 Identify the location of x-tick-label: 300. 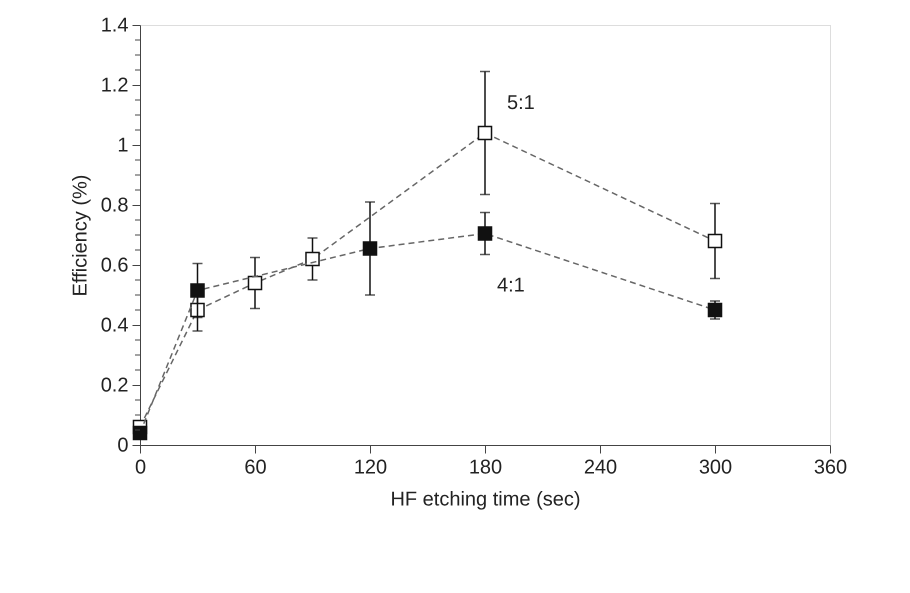
(715, 467).